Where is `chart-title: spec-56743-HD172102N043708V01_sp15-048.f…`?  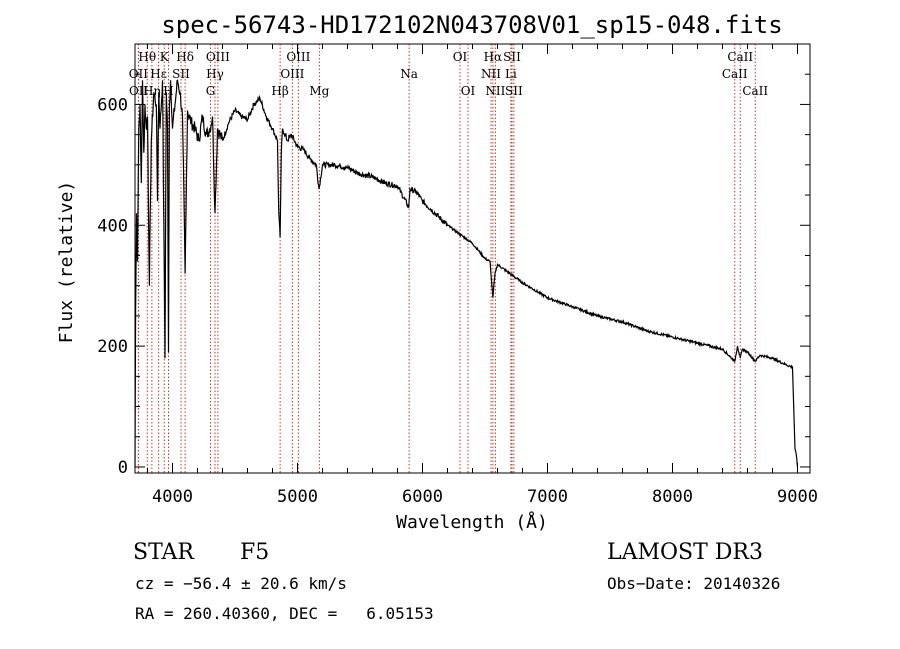
chart-title: spec-56743-HD172102N043708V01_sp15-048.f… is located at coordinates (471, 25).